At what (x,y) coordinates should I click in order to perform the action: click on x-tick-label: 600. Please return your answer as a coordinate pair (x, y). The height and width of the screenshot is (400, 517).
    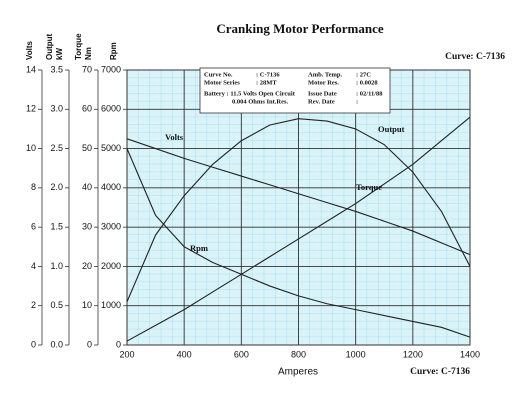
    Looking at the image, I should click on (241, 354).